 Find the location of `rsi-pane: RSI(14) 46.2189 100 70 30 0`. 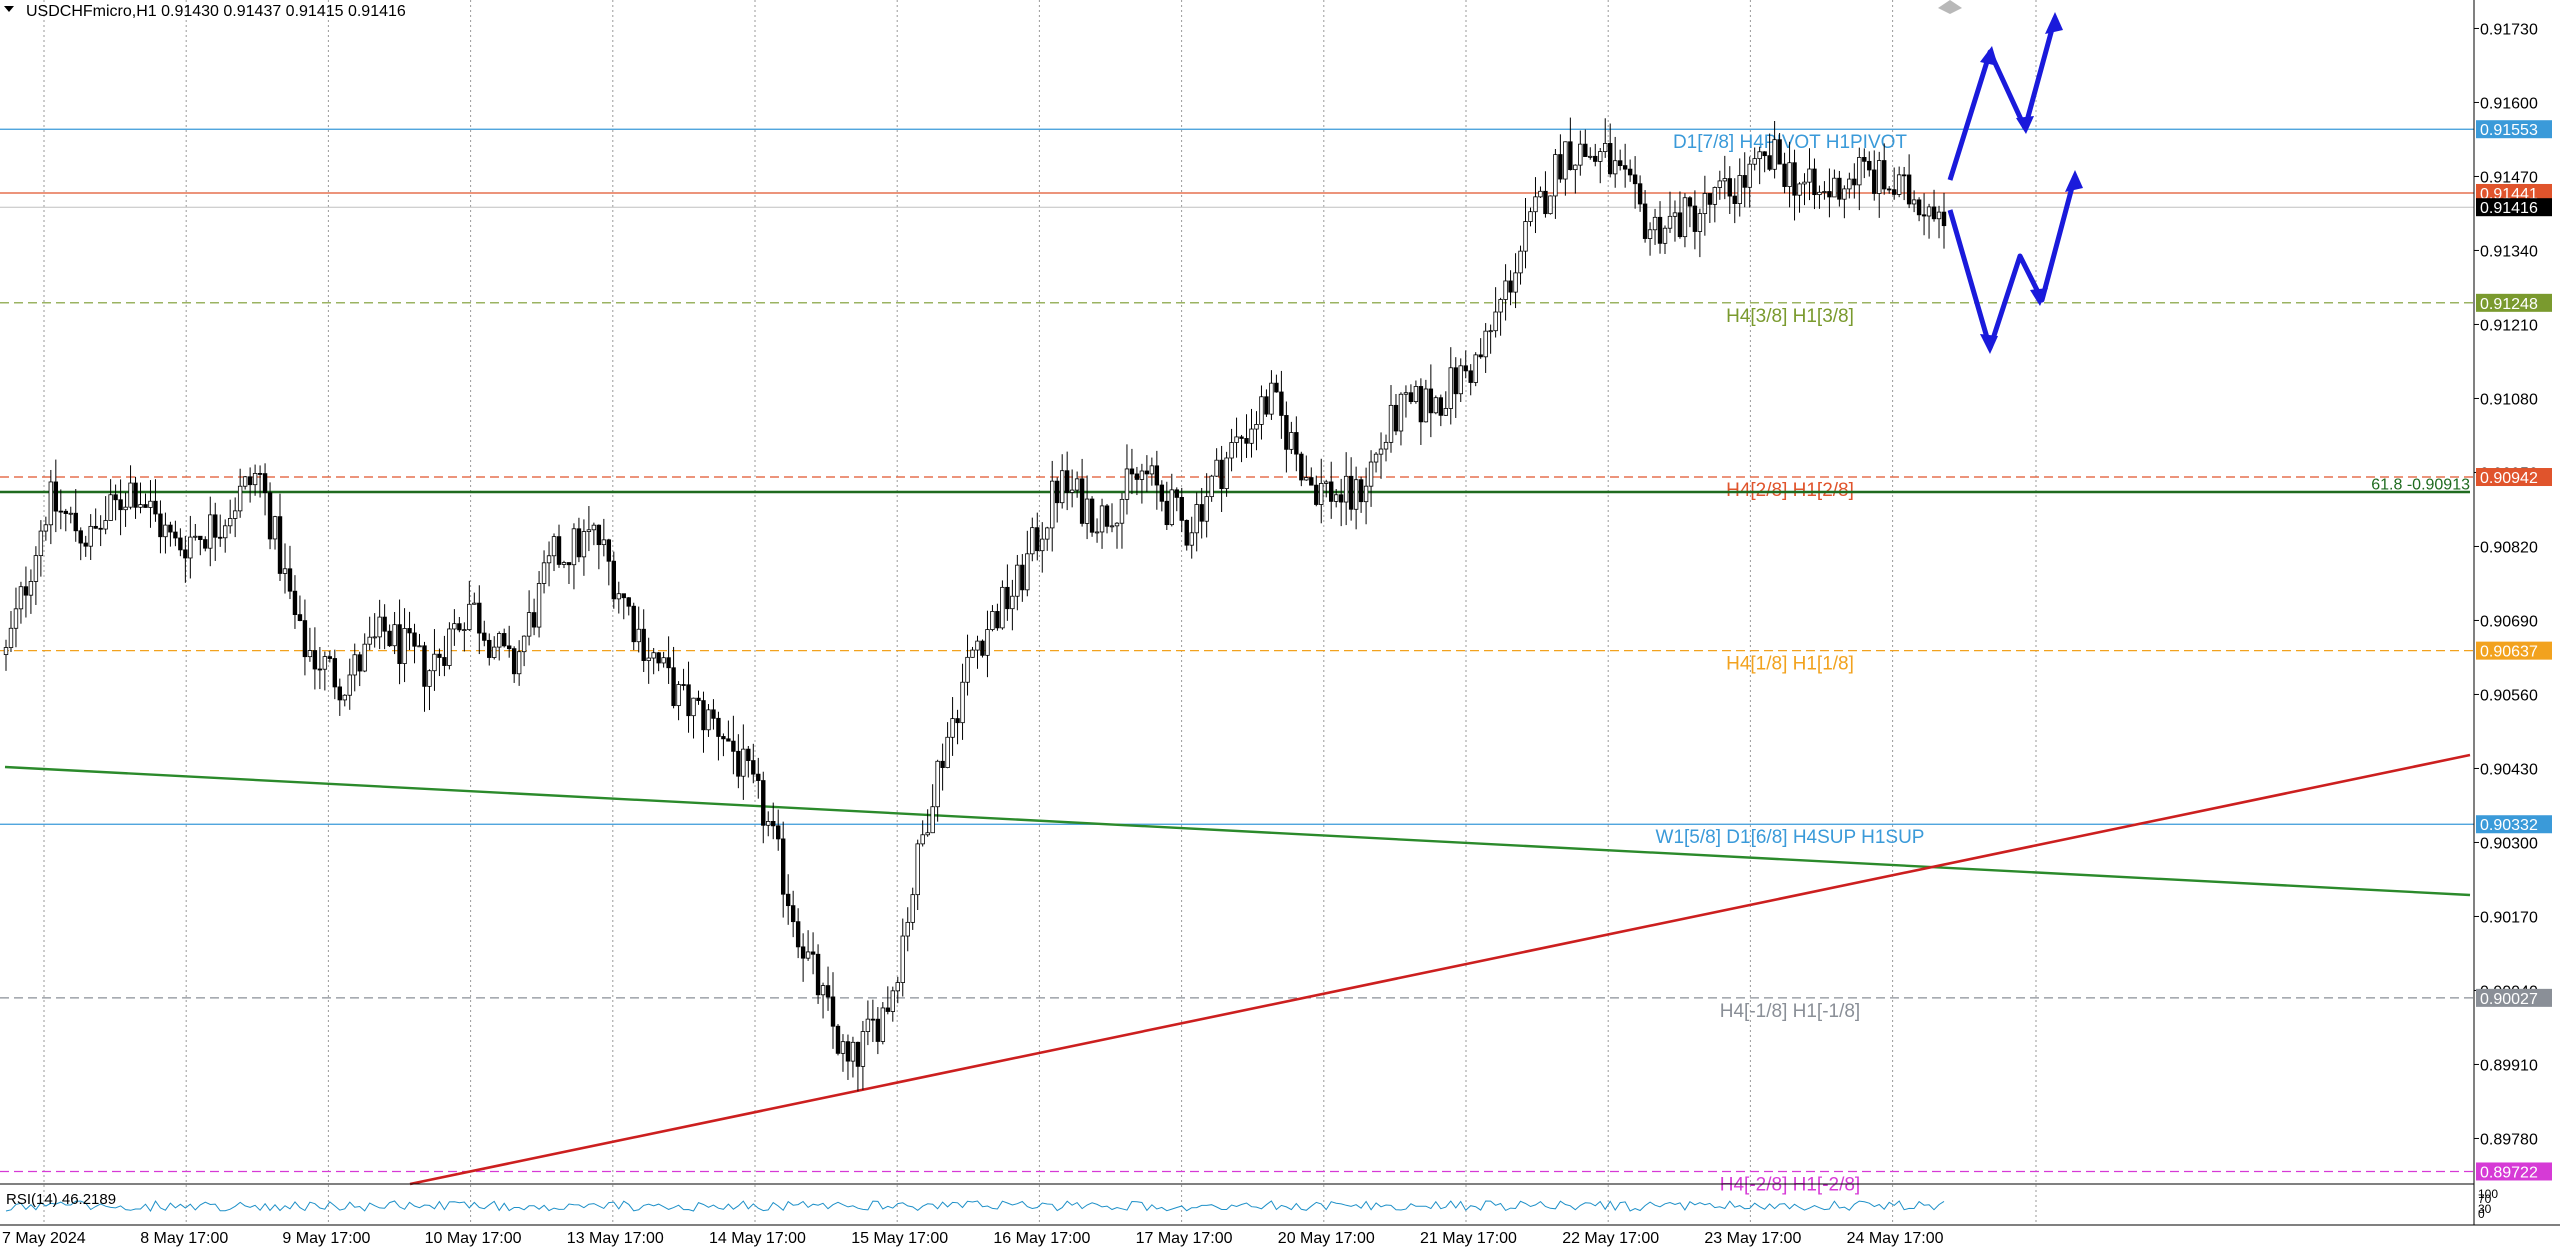

rsi-pane: RSI(14) 46.2189 100 70 30 0 is located at coordinates (1280, 1204).